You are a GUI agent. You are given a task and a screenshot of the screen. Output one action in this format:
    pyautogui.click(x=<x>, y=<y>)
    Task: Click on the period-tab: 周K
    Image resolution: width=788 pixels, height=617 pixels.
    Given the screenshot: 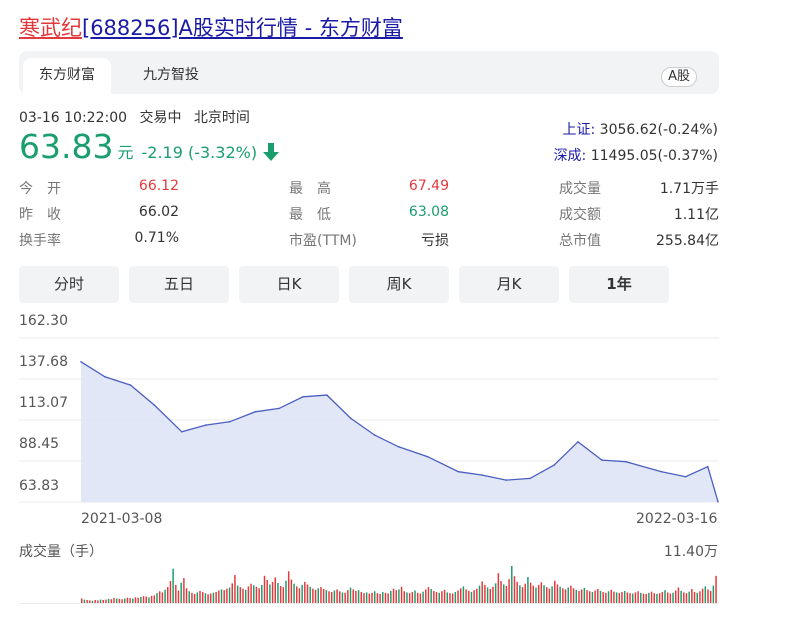 What is the action you would take?
    pyautogui.click(x=399, y=284)
    